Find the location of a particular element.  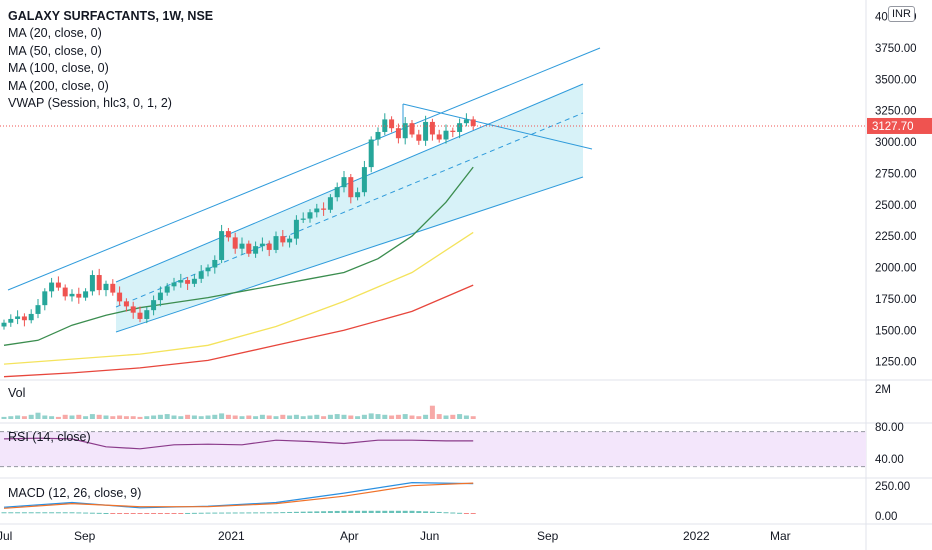

indicator-vwap: VWAP (Session, hlc3, 0, 1, 2) is located at coordinates (90, 103).